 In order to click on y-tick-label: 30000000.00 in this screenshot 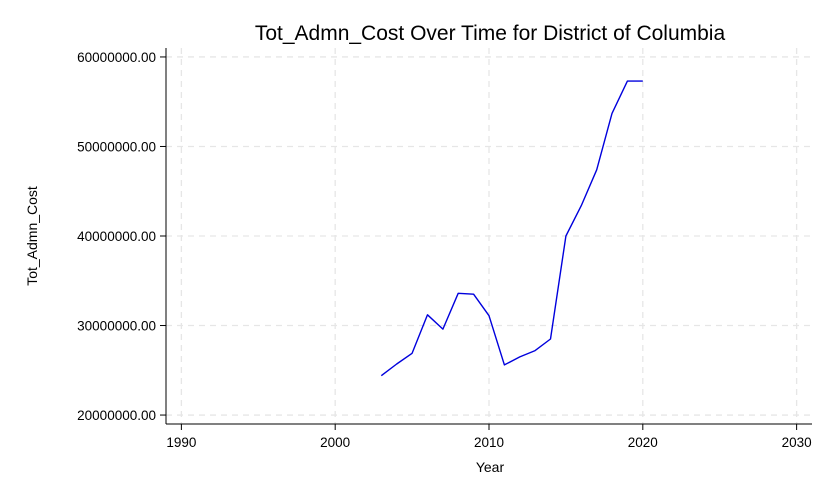, I will do `click(116, 326)`.